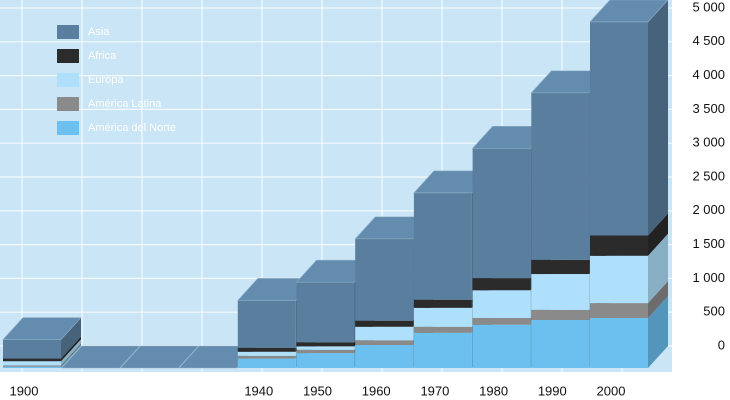 The width and height of the screenshot is (730, 400). What do you see at coordinates (714, 311) in the screenshot?
I see `y-tick-label: 500` at bounding box center [714, 311].